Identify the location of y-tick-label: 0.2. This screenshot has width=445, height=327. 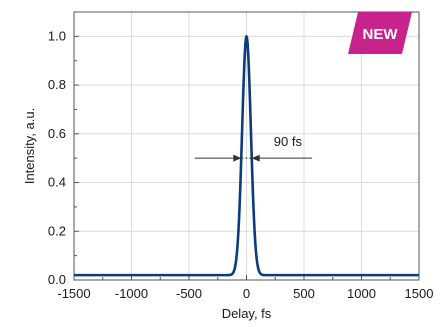
(57, 230).